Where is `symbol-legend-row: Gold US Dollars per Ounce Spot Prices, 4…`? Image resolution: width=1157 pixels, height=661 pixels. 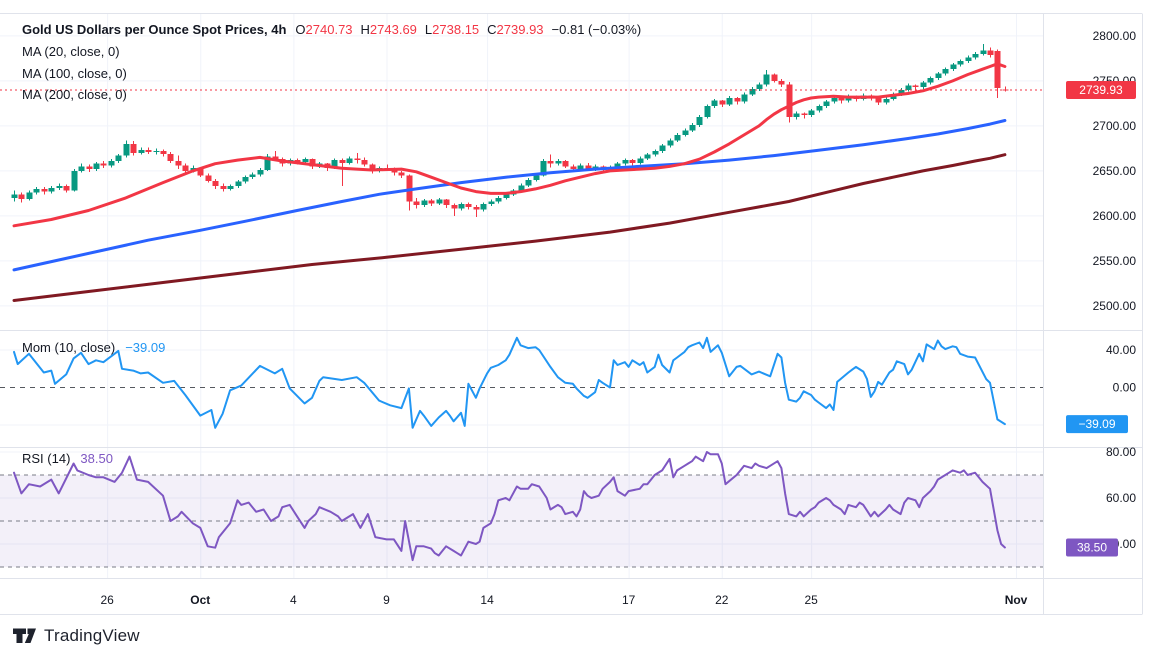
symbol-legend-row: Gold US Dollars per Ounce Spot Prices, 4… is located at coordinates (331, 29).